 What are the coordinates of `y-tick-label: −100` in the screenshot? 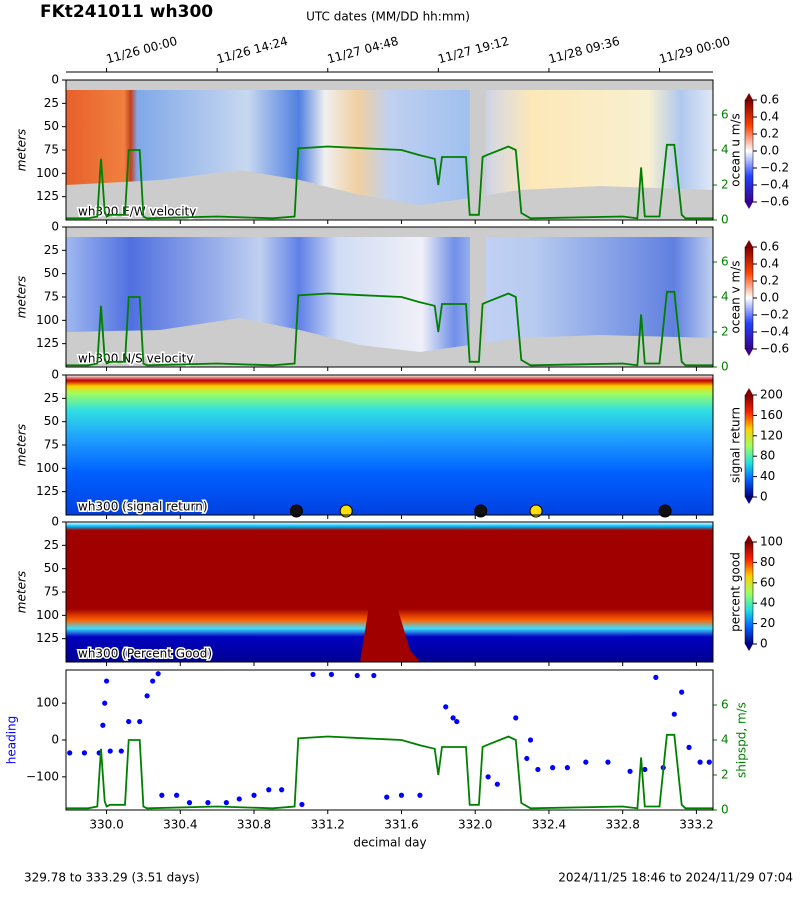 It's located at (42, 776).